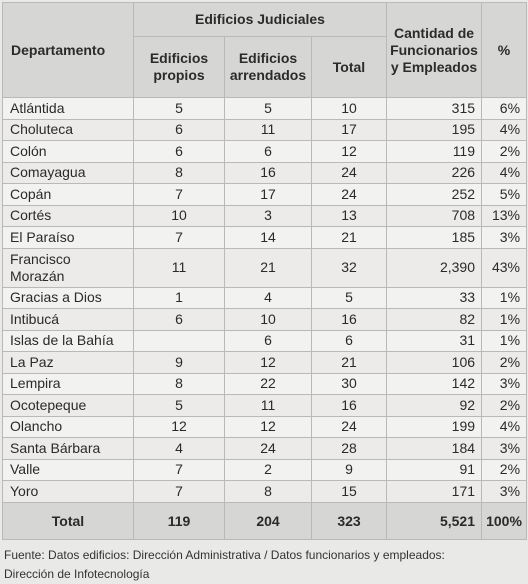 This screenshot has width=528, height=584. I want to click on cell-total: 28, so click(349, 448).